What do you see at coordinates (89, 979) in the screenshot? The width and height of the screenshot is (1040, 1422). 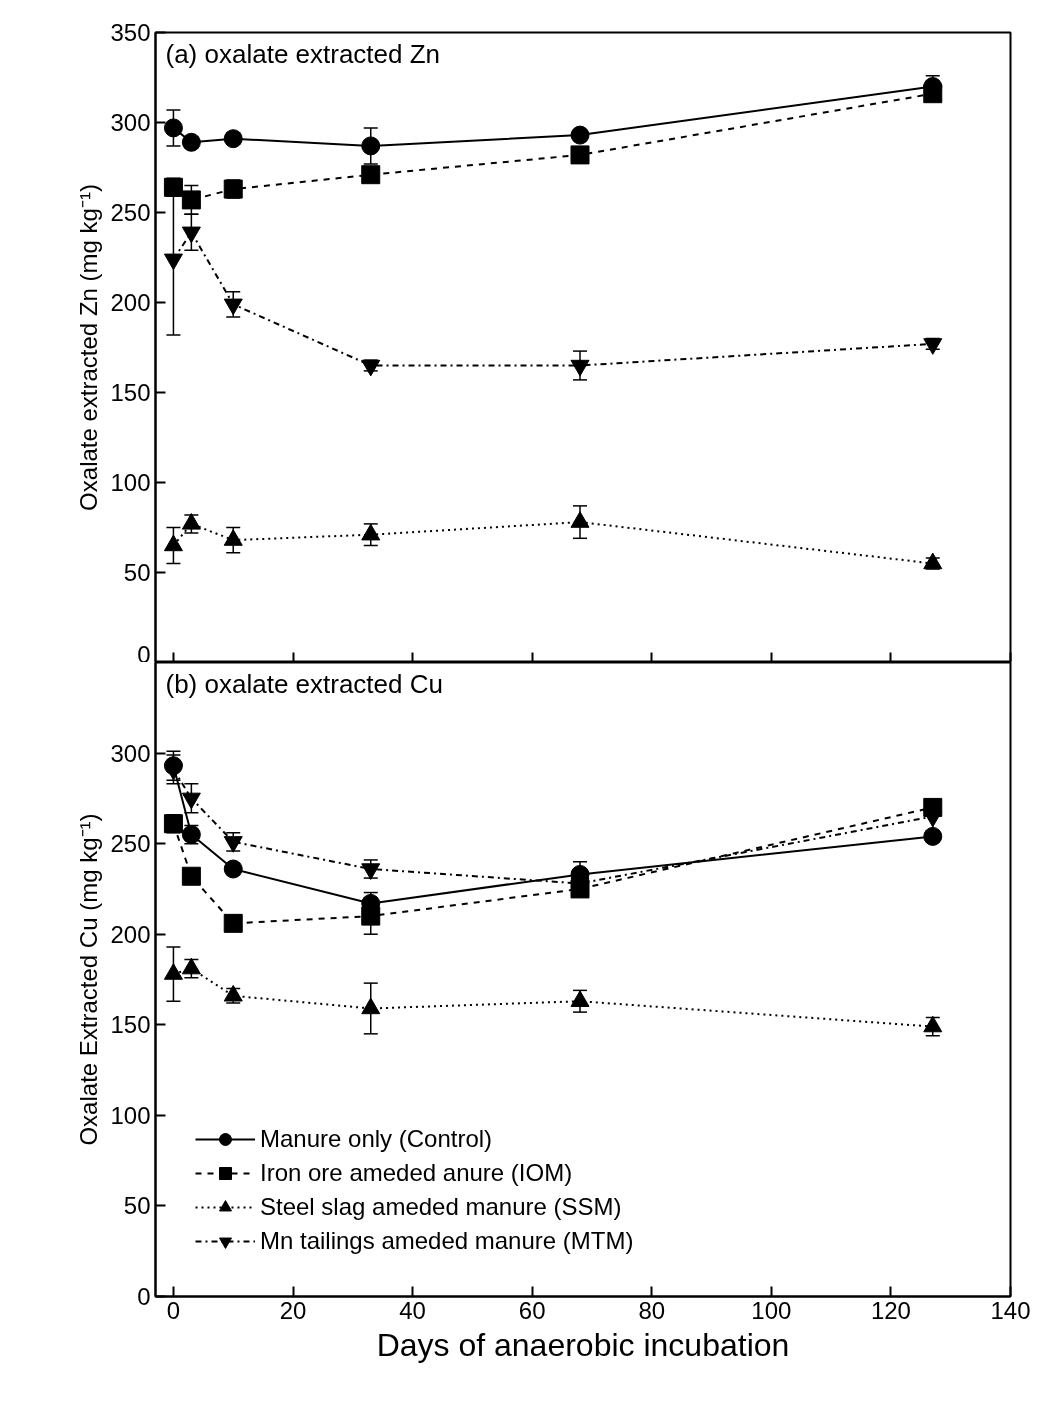 I see `y-axis-title: Oxalate Extracted Cu (mg kg⁻¹)` at bounding box center [89, 979].